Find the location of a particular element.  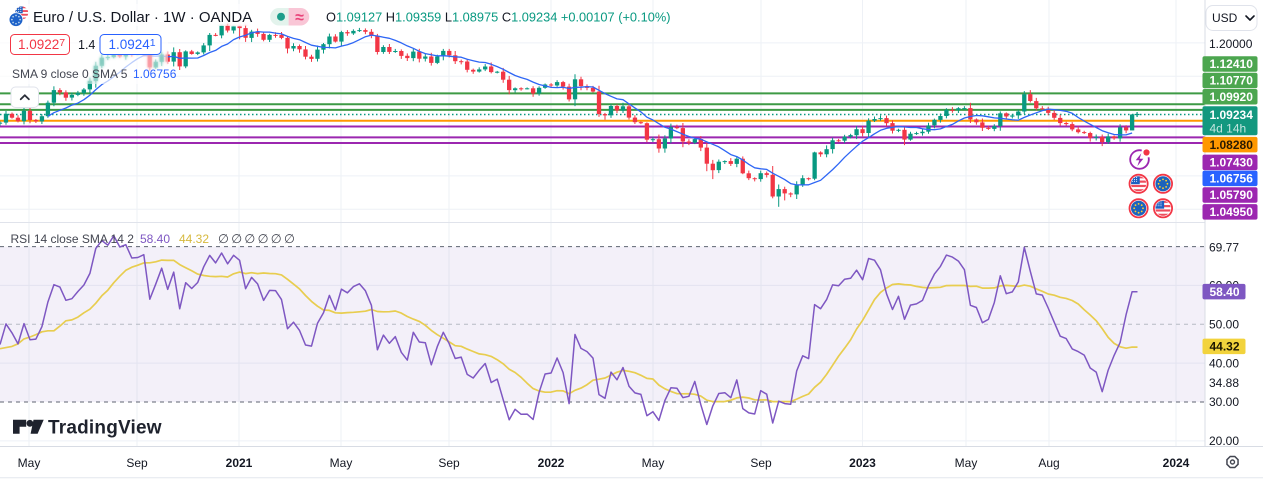

svg-text: 30.00 is located at coordinates (1224, 402).